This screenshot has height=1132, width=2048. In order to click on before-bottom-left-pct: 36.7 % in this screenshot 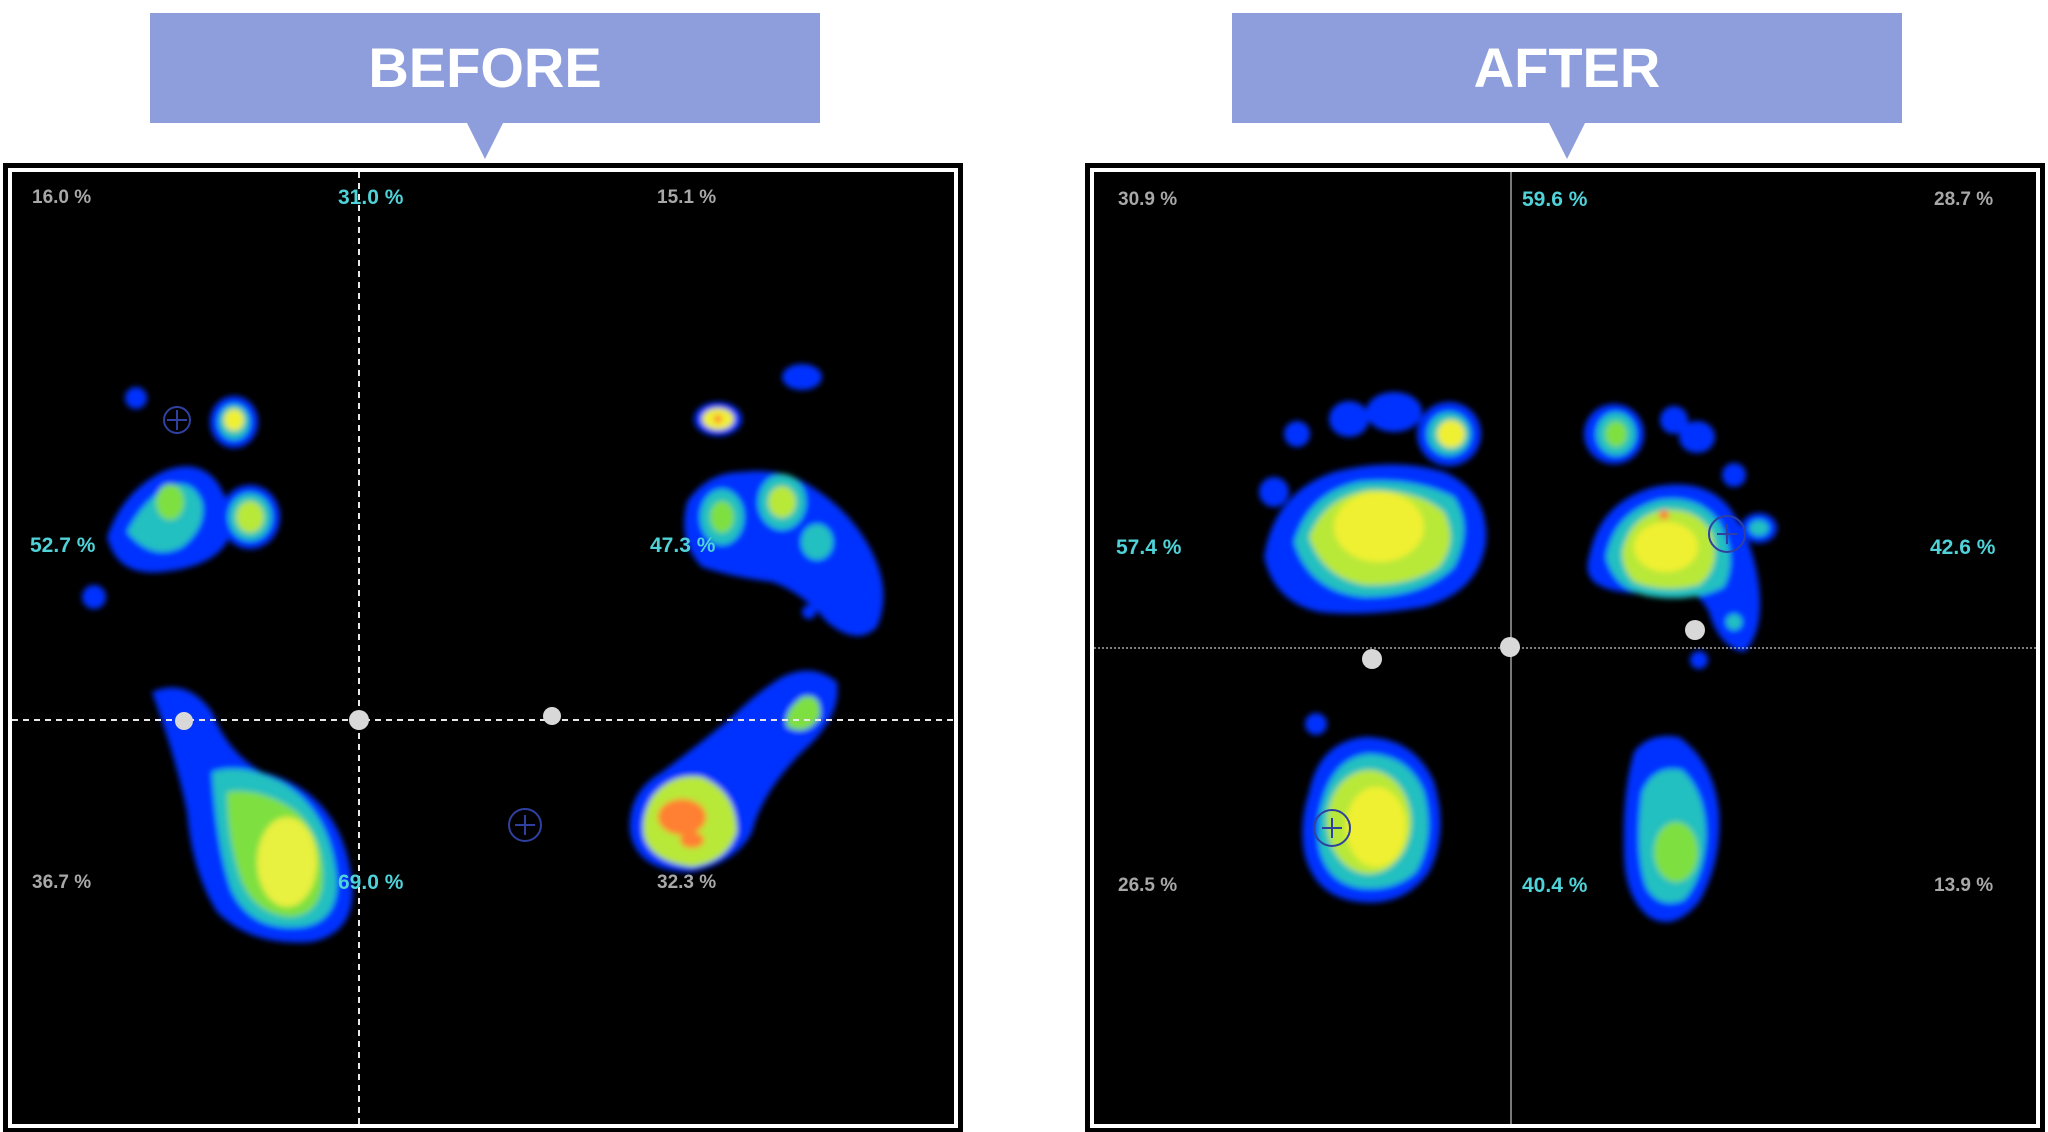, I will do `click(62, 882)`.